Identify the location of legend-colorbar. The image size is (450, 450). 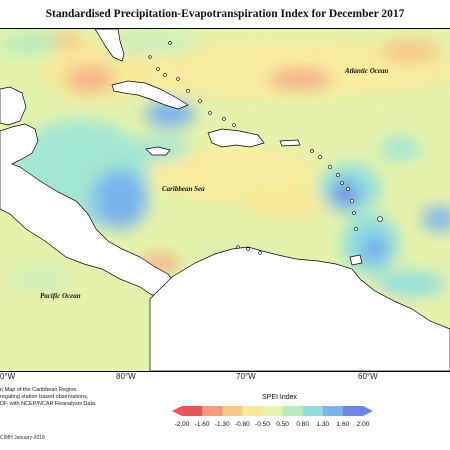
(272, 411).